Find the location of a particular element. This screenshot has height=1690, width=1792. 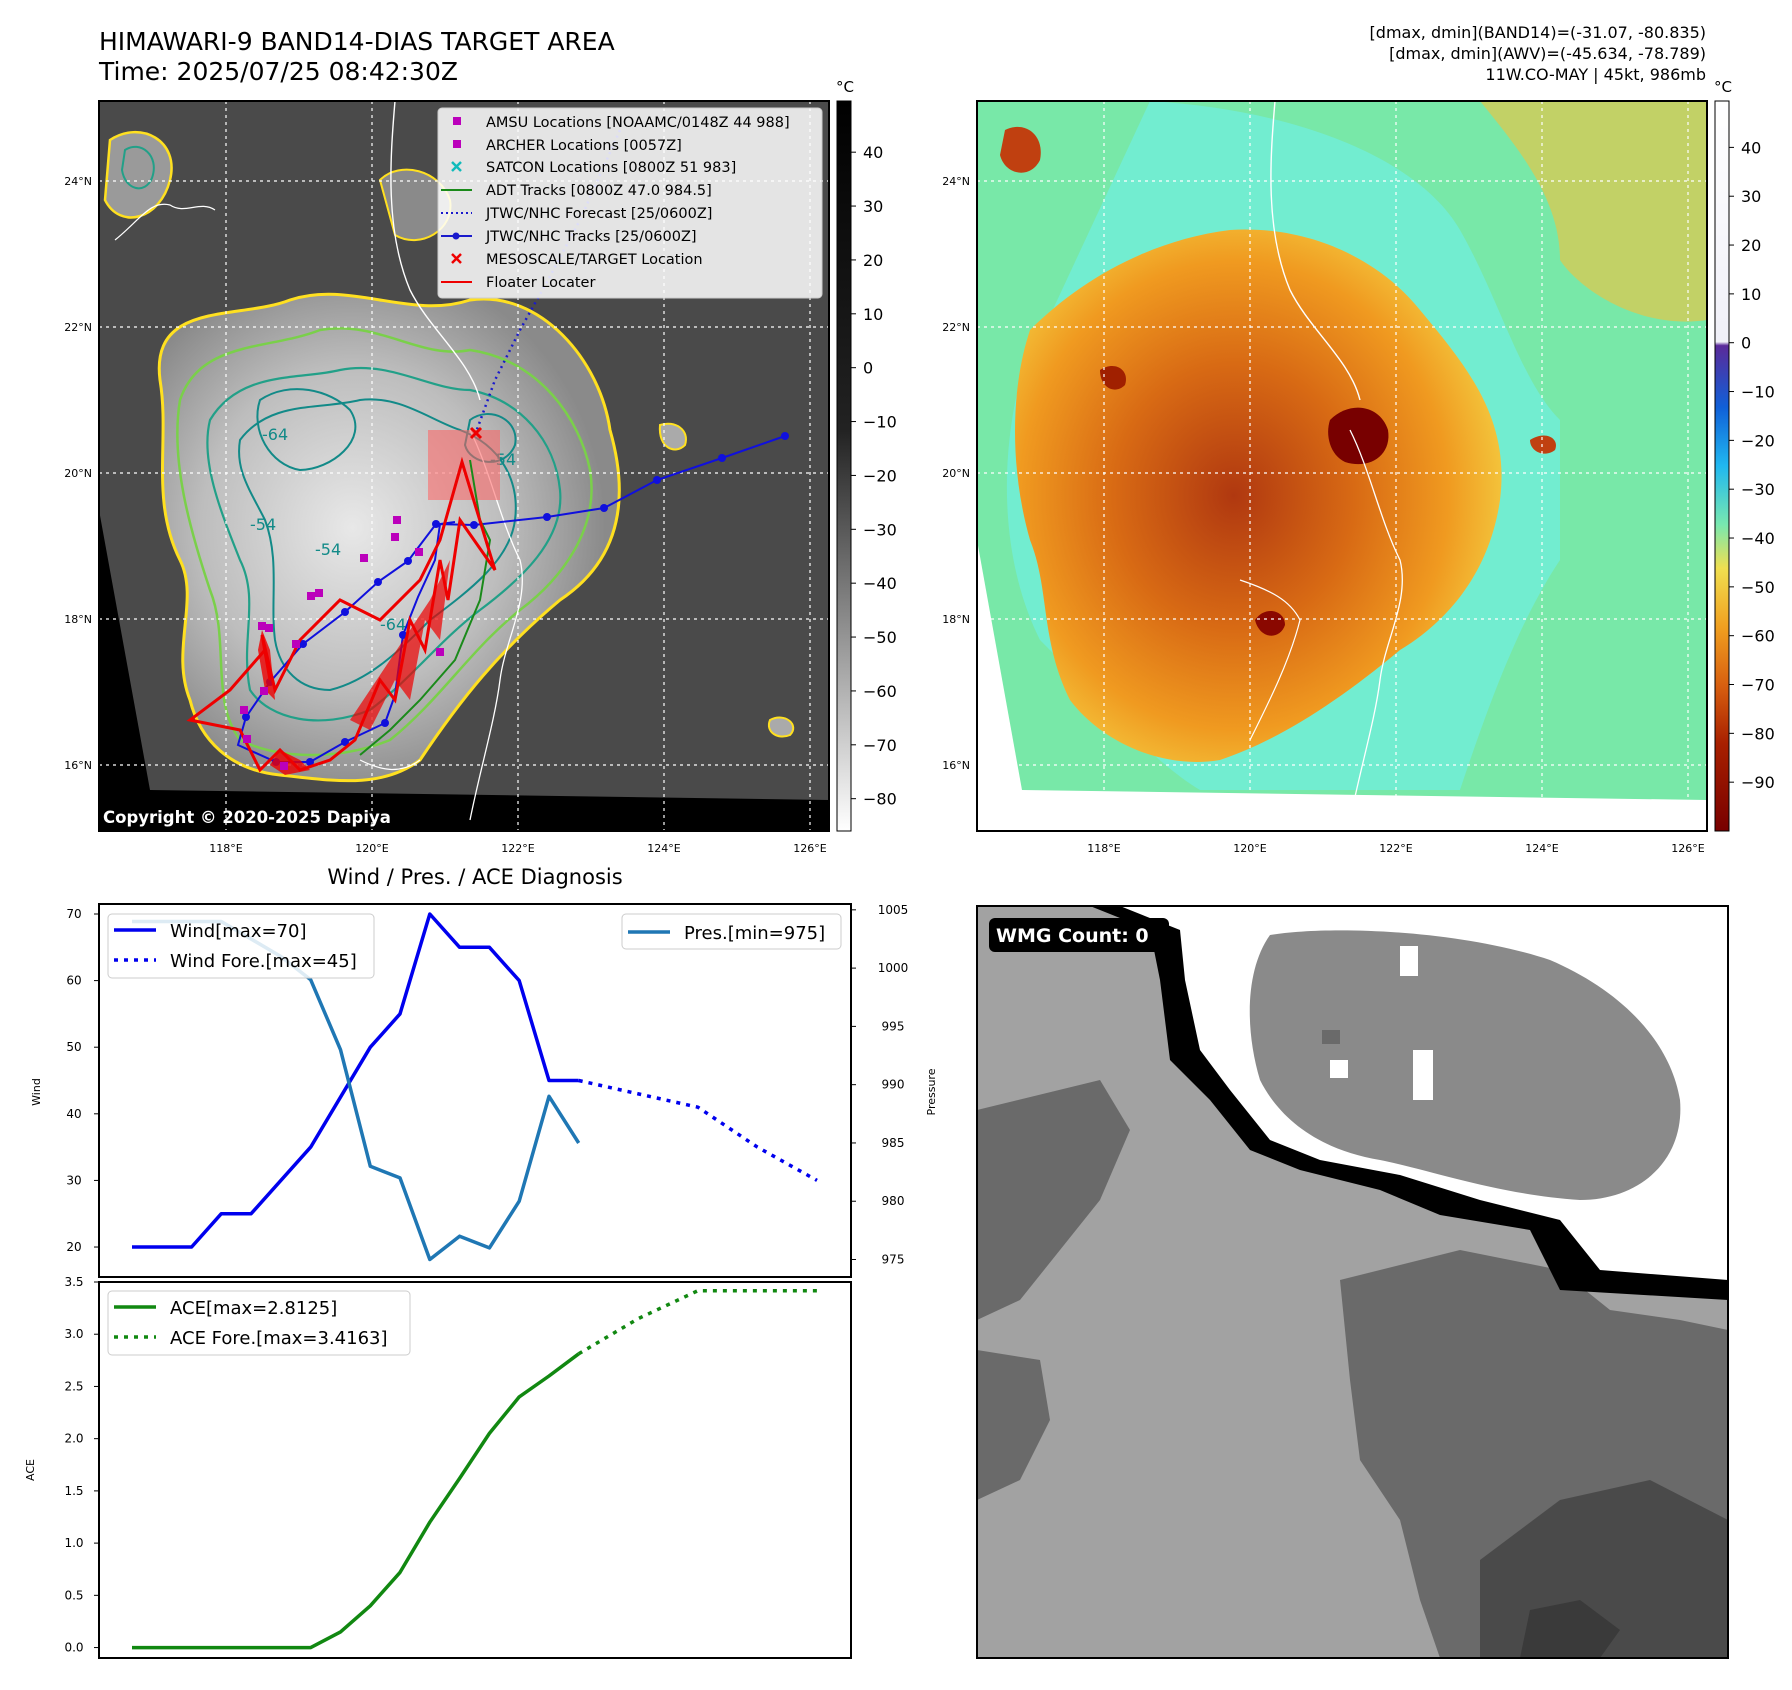

y-tick-label: 1.5 is located at coordinates (73, 1491).